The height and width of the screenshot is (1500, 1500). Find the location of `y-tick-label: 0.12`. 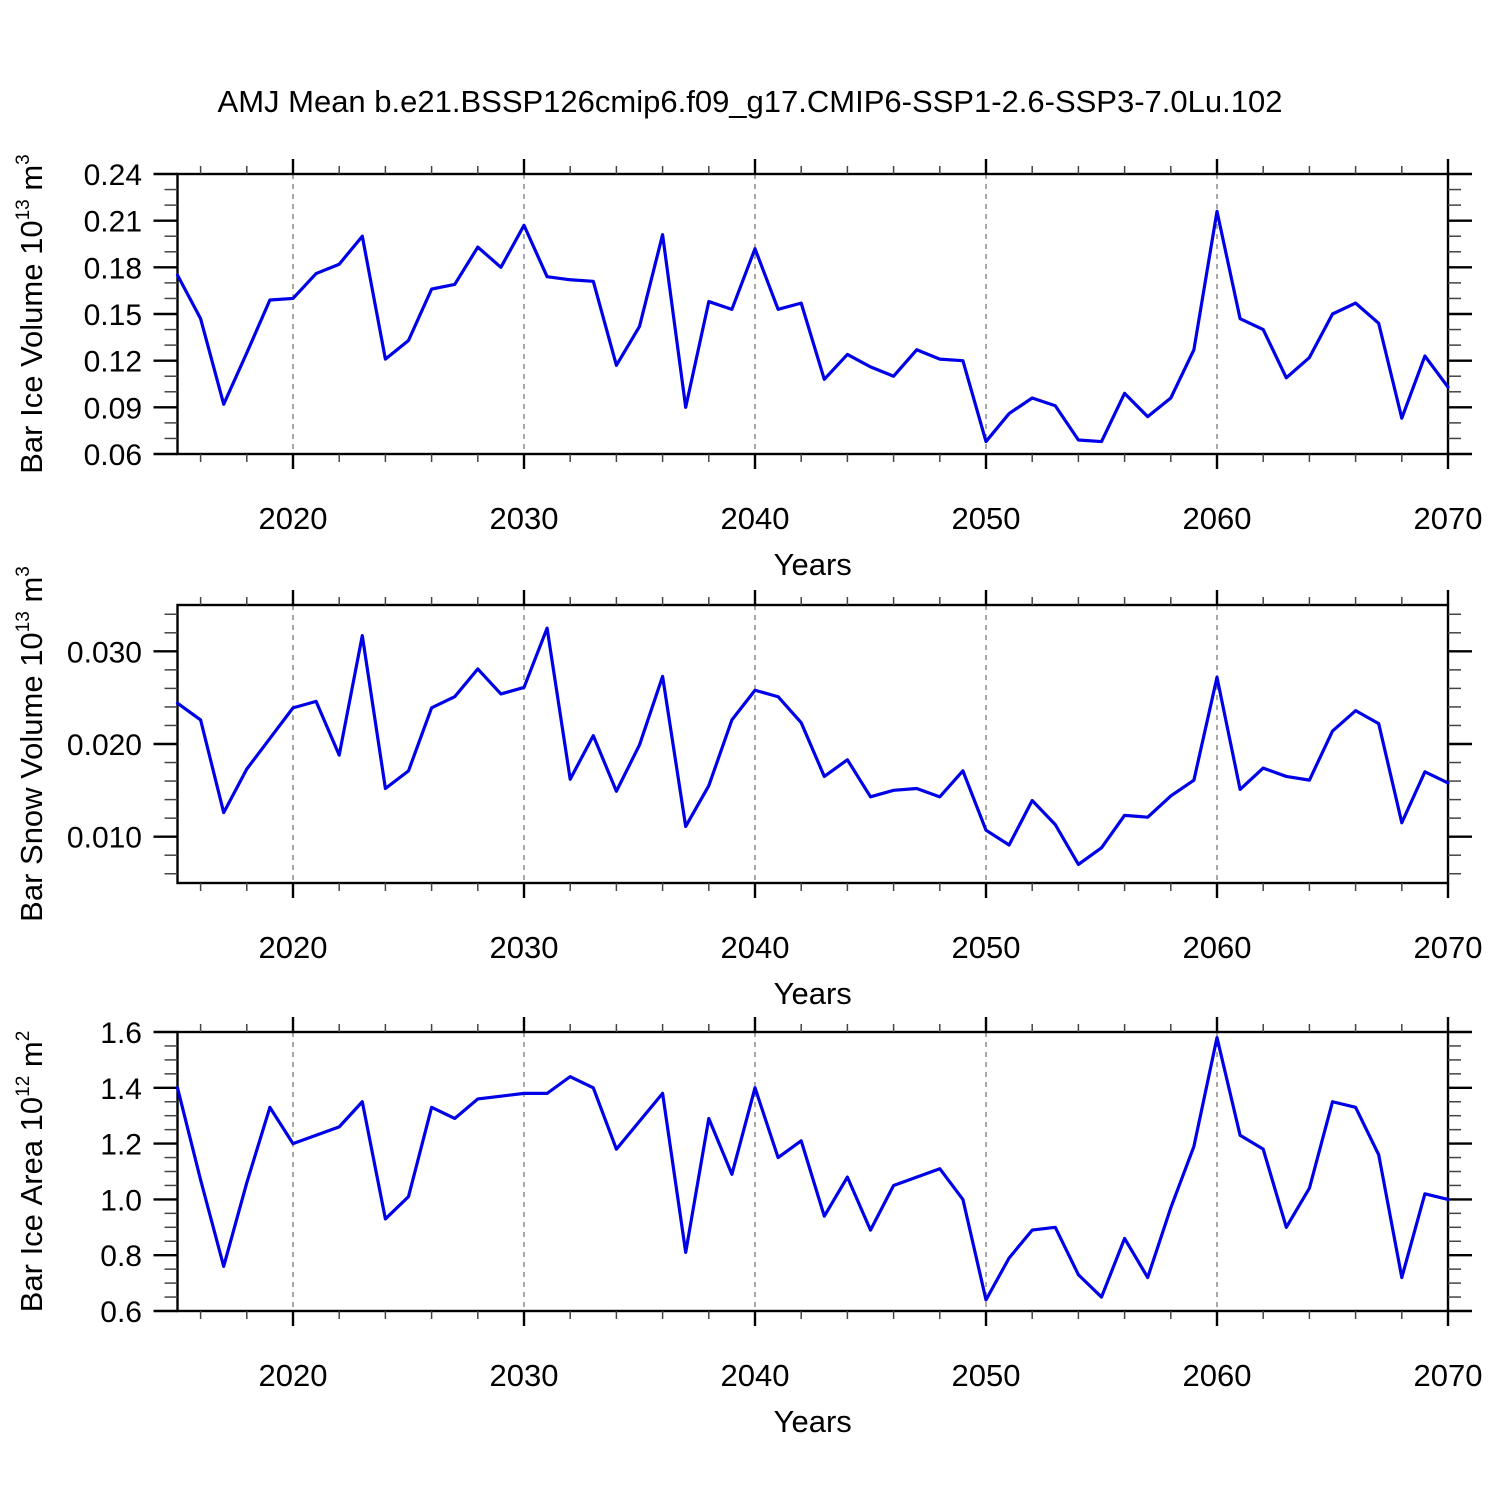

y-tick-label: 0.12 is located at coordinates (113, 362).